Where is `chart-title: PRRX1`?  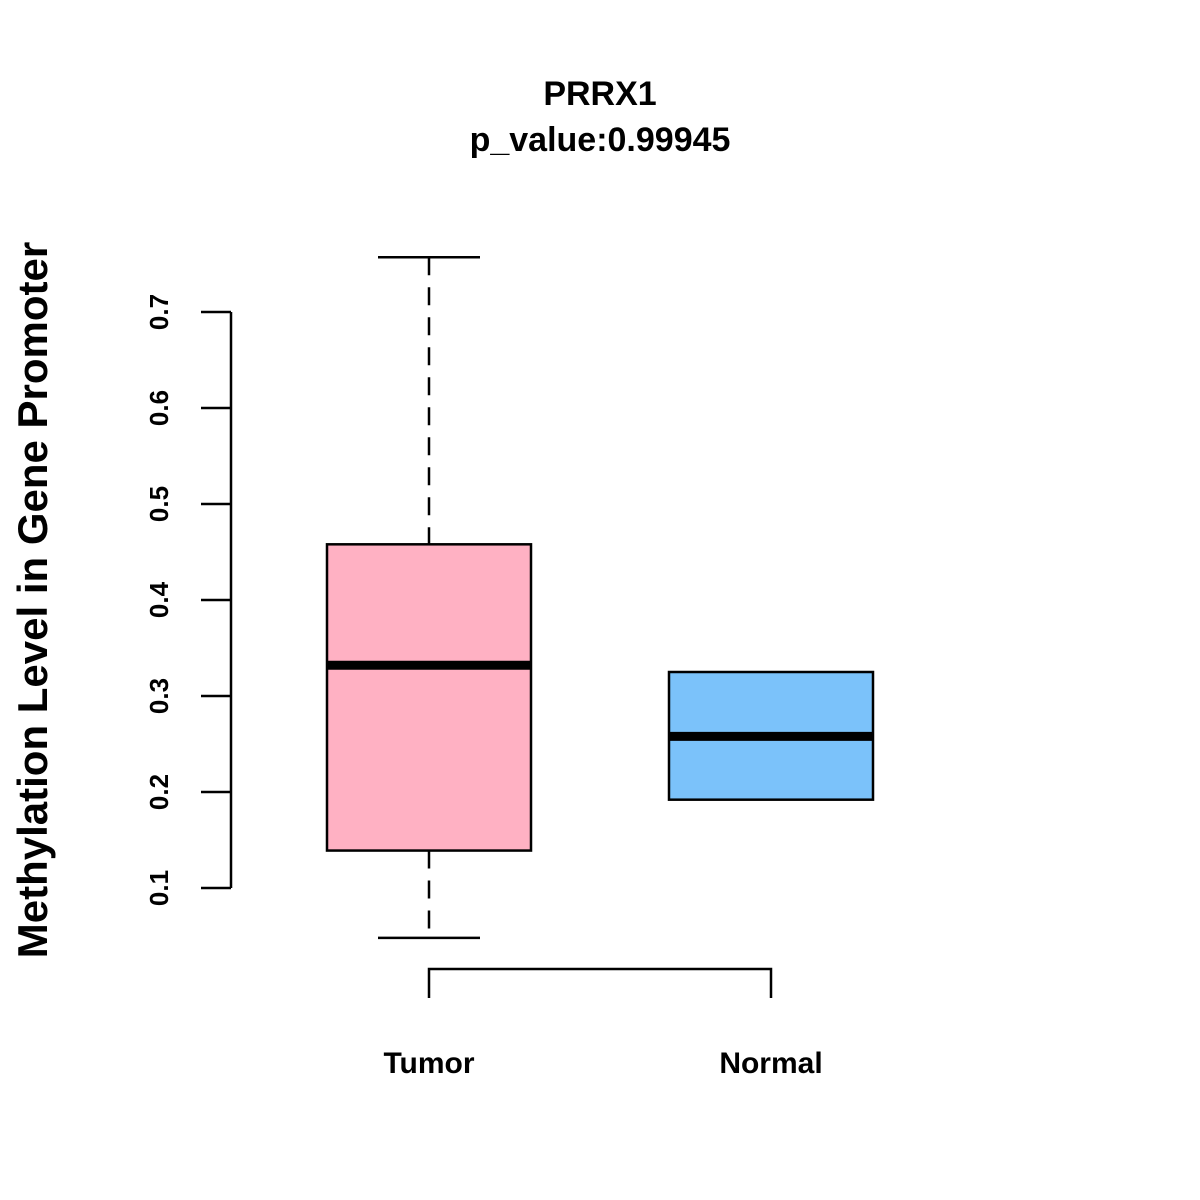 chart-title: PRRX1 is located at coordinates (599, 94).